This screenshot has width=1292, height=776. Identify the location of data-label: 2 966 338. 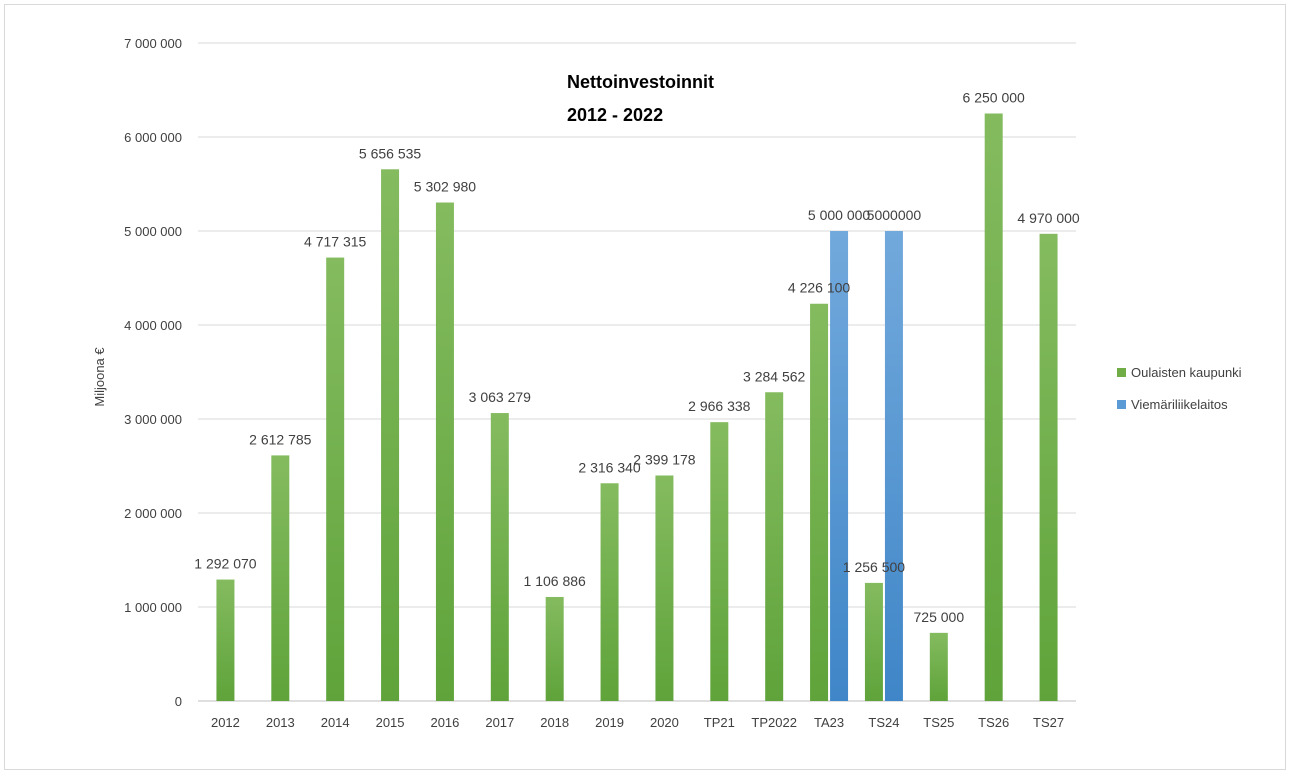
(719, 406).